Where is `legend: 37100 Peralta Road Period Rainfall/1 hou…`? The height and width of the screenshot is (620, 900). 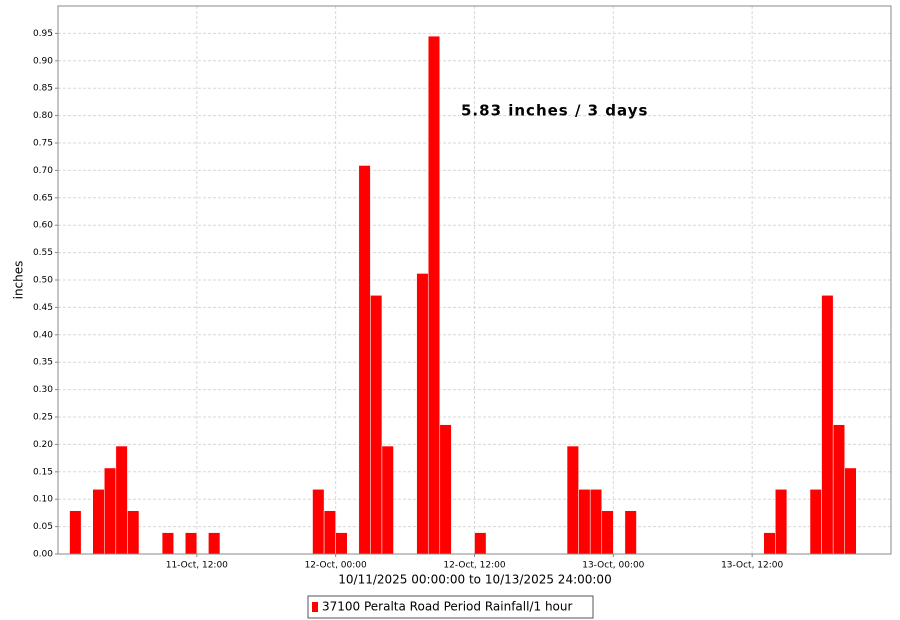
legend: 37100 Peralta Road Period Rainfall/1 hou… is located at coordinates (450, 607).